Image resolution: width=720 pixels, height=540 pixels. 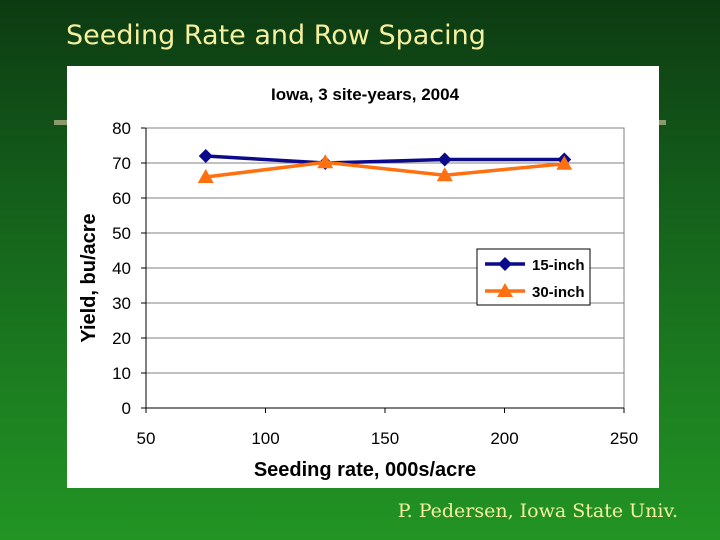 What do you see at coordinates (89, 277) in the screenshot?
I see `y-axis-label: Yield, bu/acre` at bounding box center [89, 277].